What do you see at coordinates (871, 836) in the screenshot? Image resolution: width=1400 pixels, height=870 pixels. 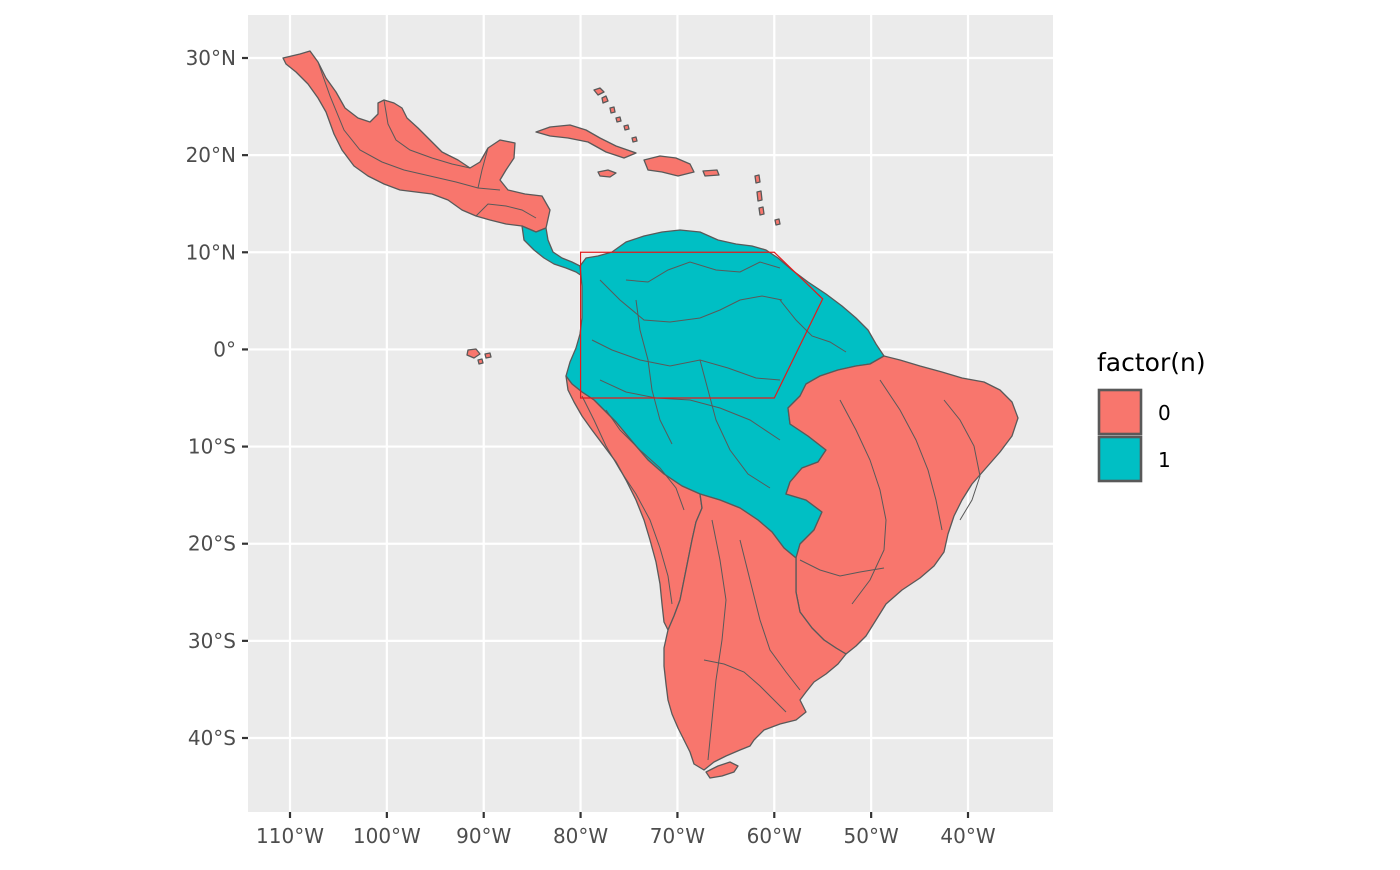 I see `x-tick-label-6: 50°W` at bounding box center [871, 836].